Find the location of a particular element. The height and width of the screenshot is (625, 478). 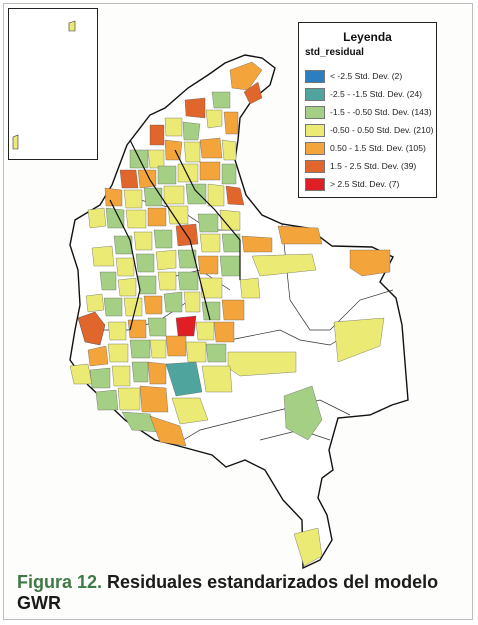

legend-item: > 2.5 Std. Dev. (7) is located at coordinates (369, 184).